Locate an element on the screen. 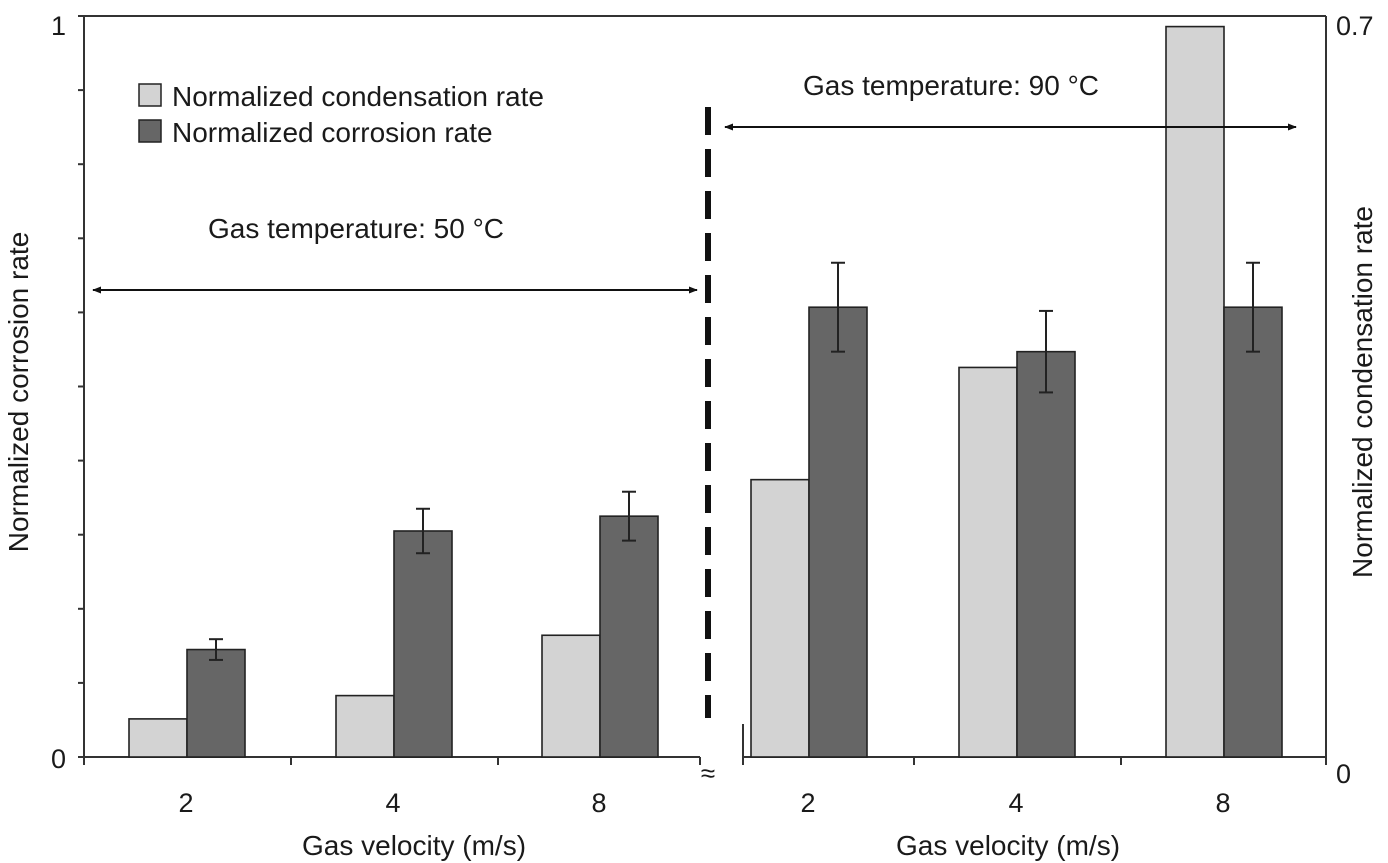 Image resolution: width=1388 pixels, height=863 pixels. left-y-axis-title: Normalized corrosion rate is located at coordinates (18, 392).